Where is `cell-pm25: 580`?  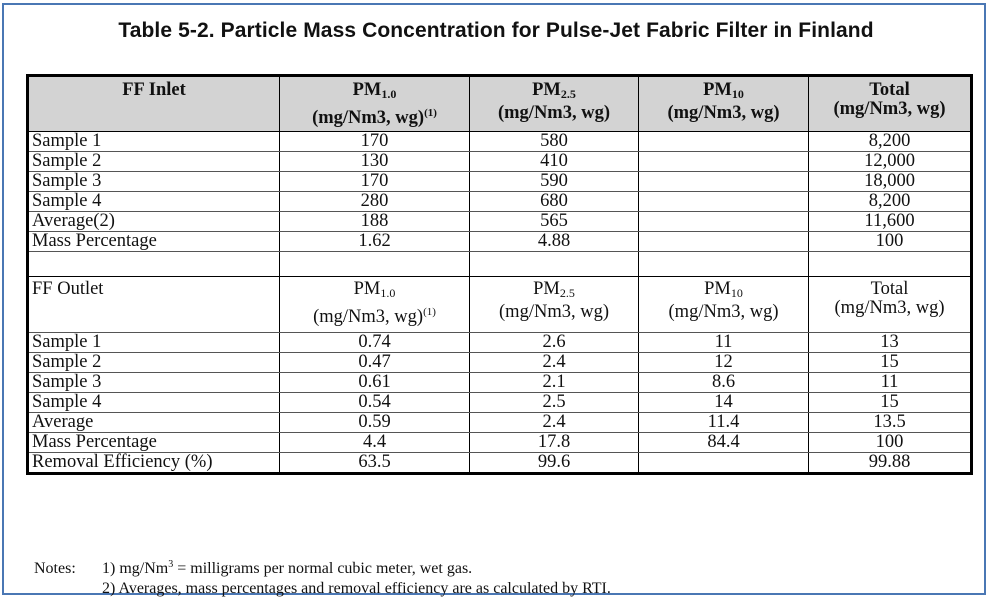 cell-pm25: 580 is located at coordinates (554, 141).